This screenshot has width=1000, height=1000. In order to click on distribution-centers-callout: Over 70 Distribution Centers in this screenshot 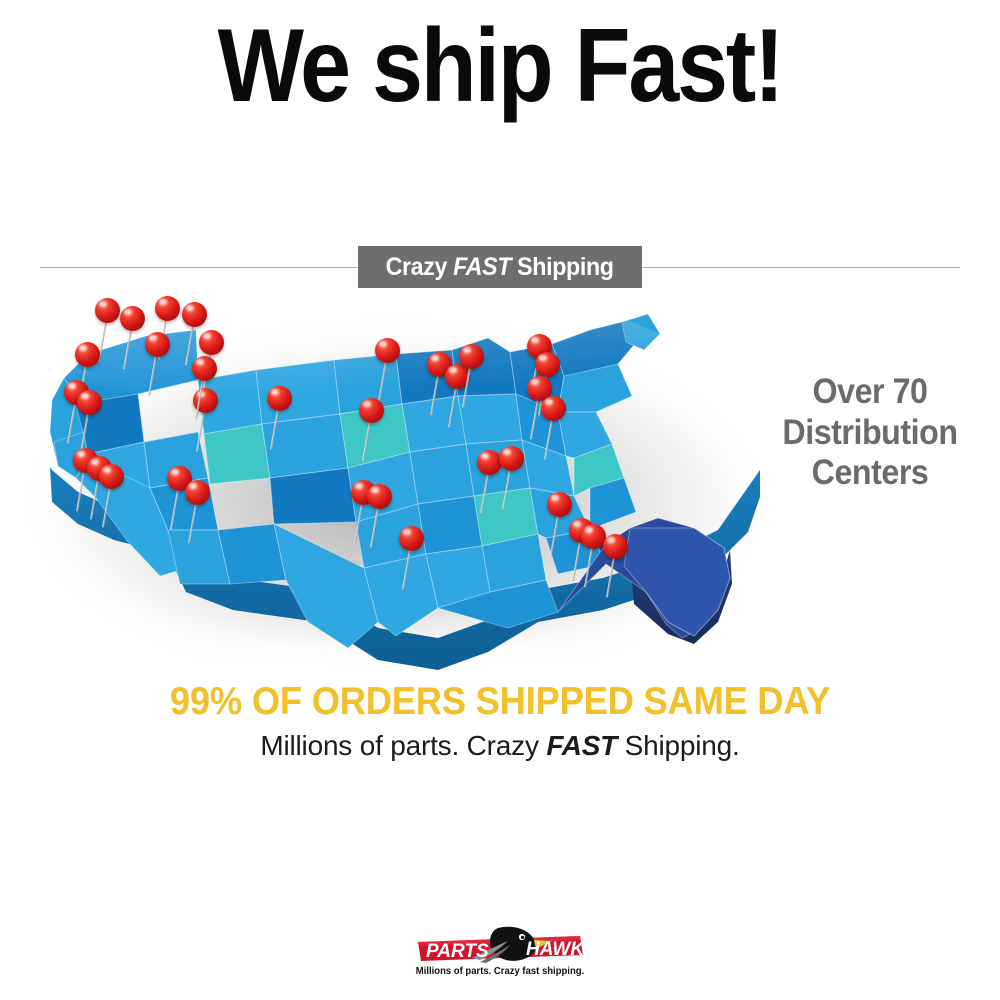, I will do `click(870, 433)`.